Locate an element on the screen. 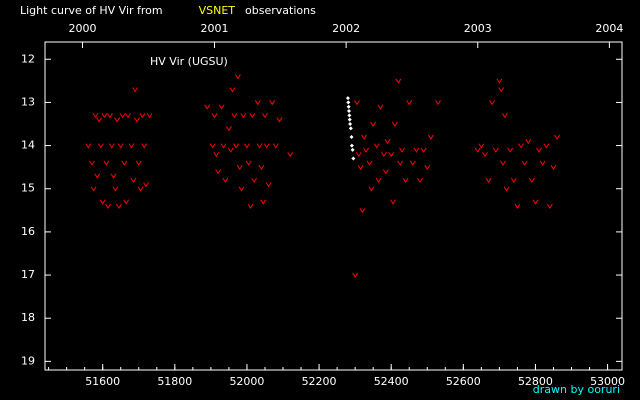  x-tick-label: 52000 is located at coordinates (246, 381).